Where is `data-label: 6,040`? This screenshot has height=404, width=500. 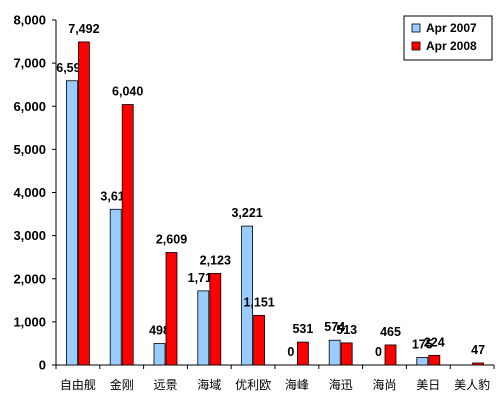 data-label: 6,040 is located at coordinates (127, 92).